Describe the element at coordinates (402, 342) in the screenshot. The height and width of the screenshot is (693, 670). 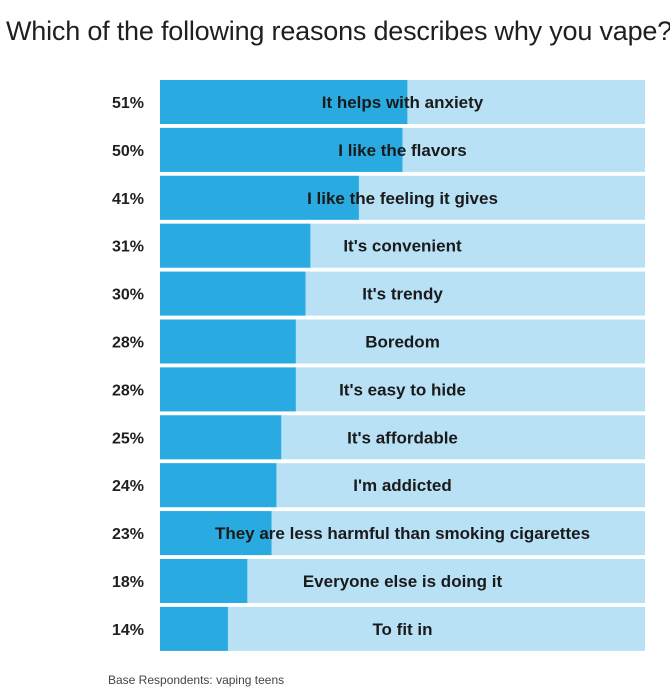
I see `category-label: Boredom` at that location.